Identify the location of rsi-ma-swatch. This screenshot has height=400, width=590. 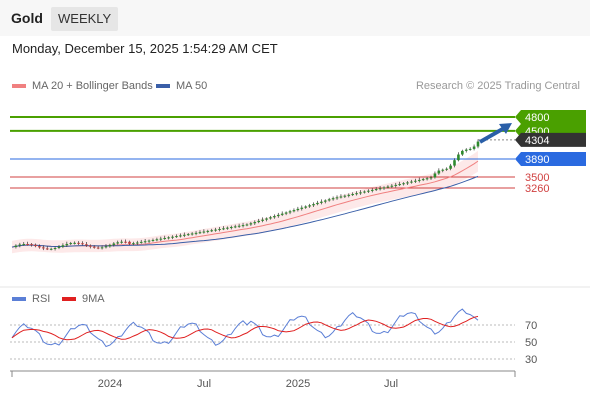
(69, 299).